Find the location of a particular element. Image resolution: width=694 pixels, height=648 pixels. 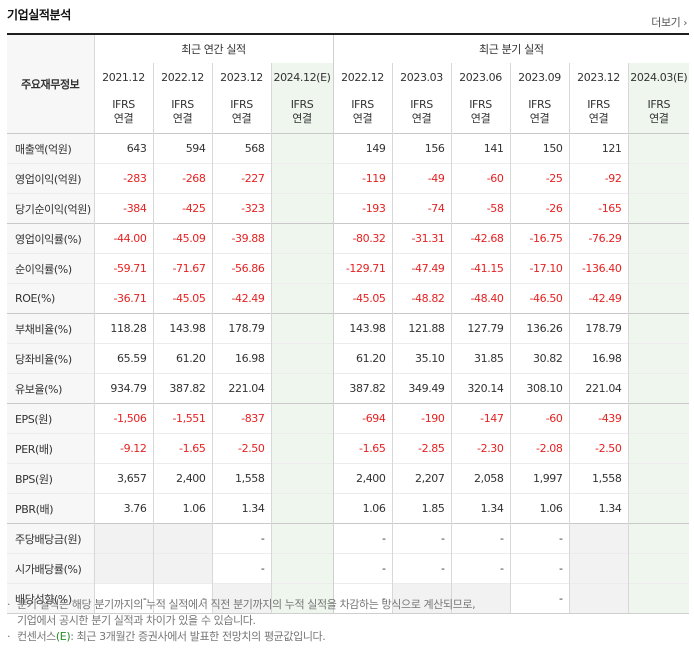

value-cell: 65.59 is located at coordinates (123, 358).